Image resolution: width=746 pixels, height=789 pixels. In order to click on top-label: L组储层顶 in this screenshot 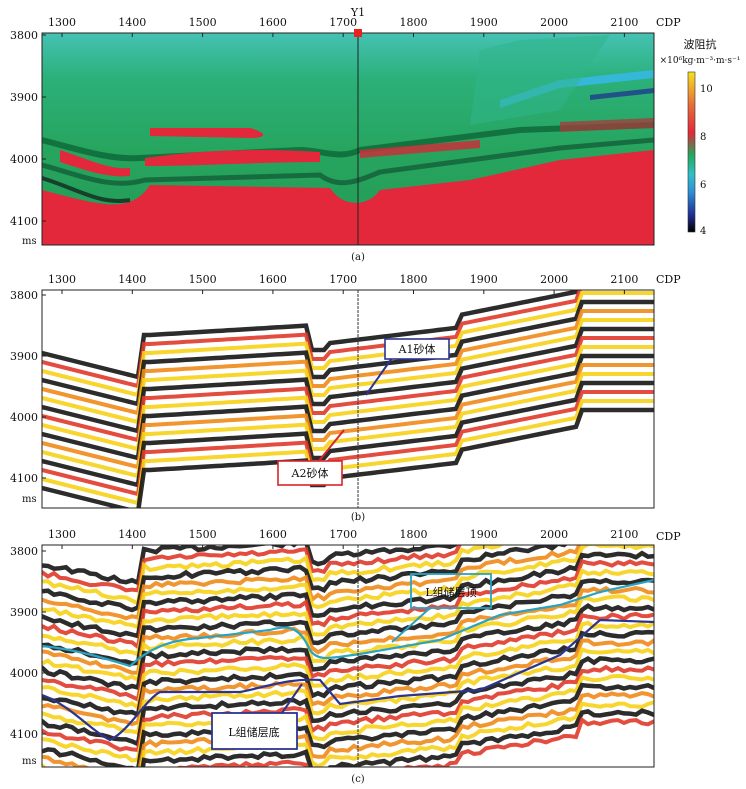, I will do `click(450, 592)`.